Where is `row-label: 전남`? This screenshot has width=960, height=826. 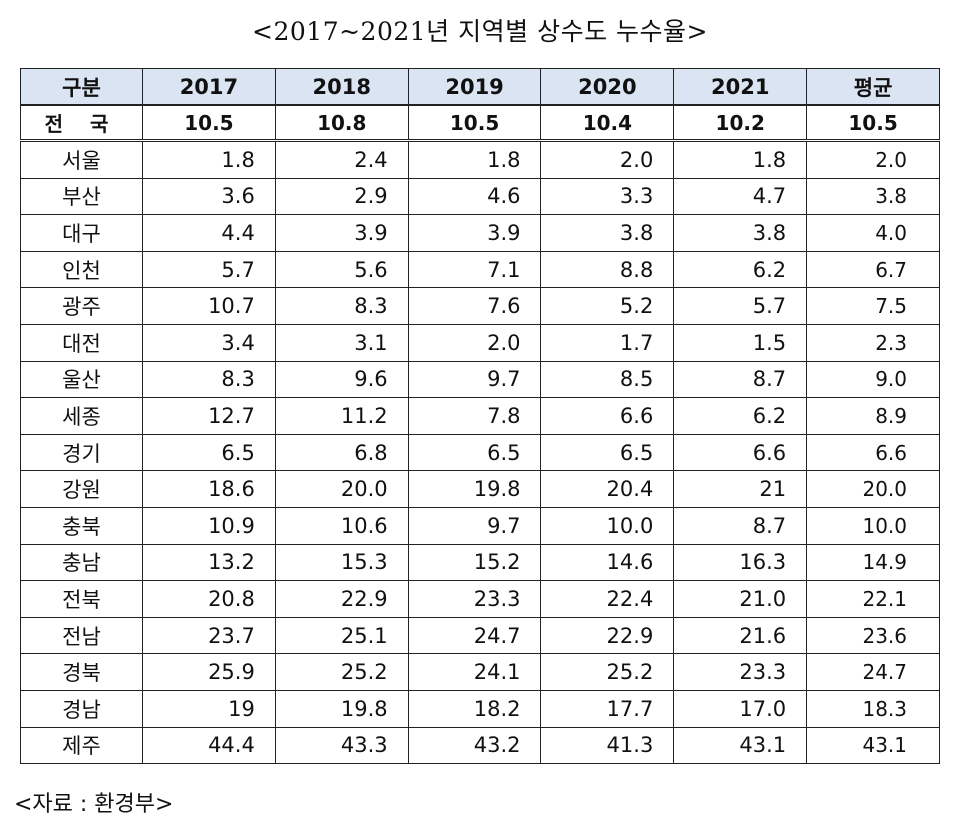 row-label: 전남 is located at coordinates (81, 635).